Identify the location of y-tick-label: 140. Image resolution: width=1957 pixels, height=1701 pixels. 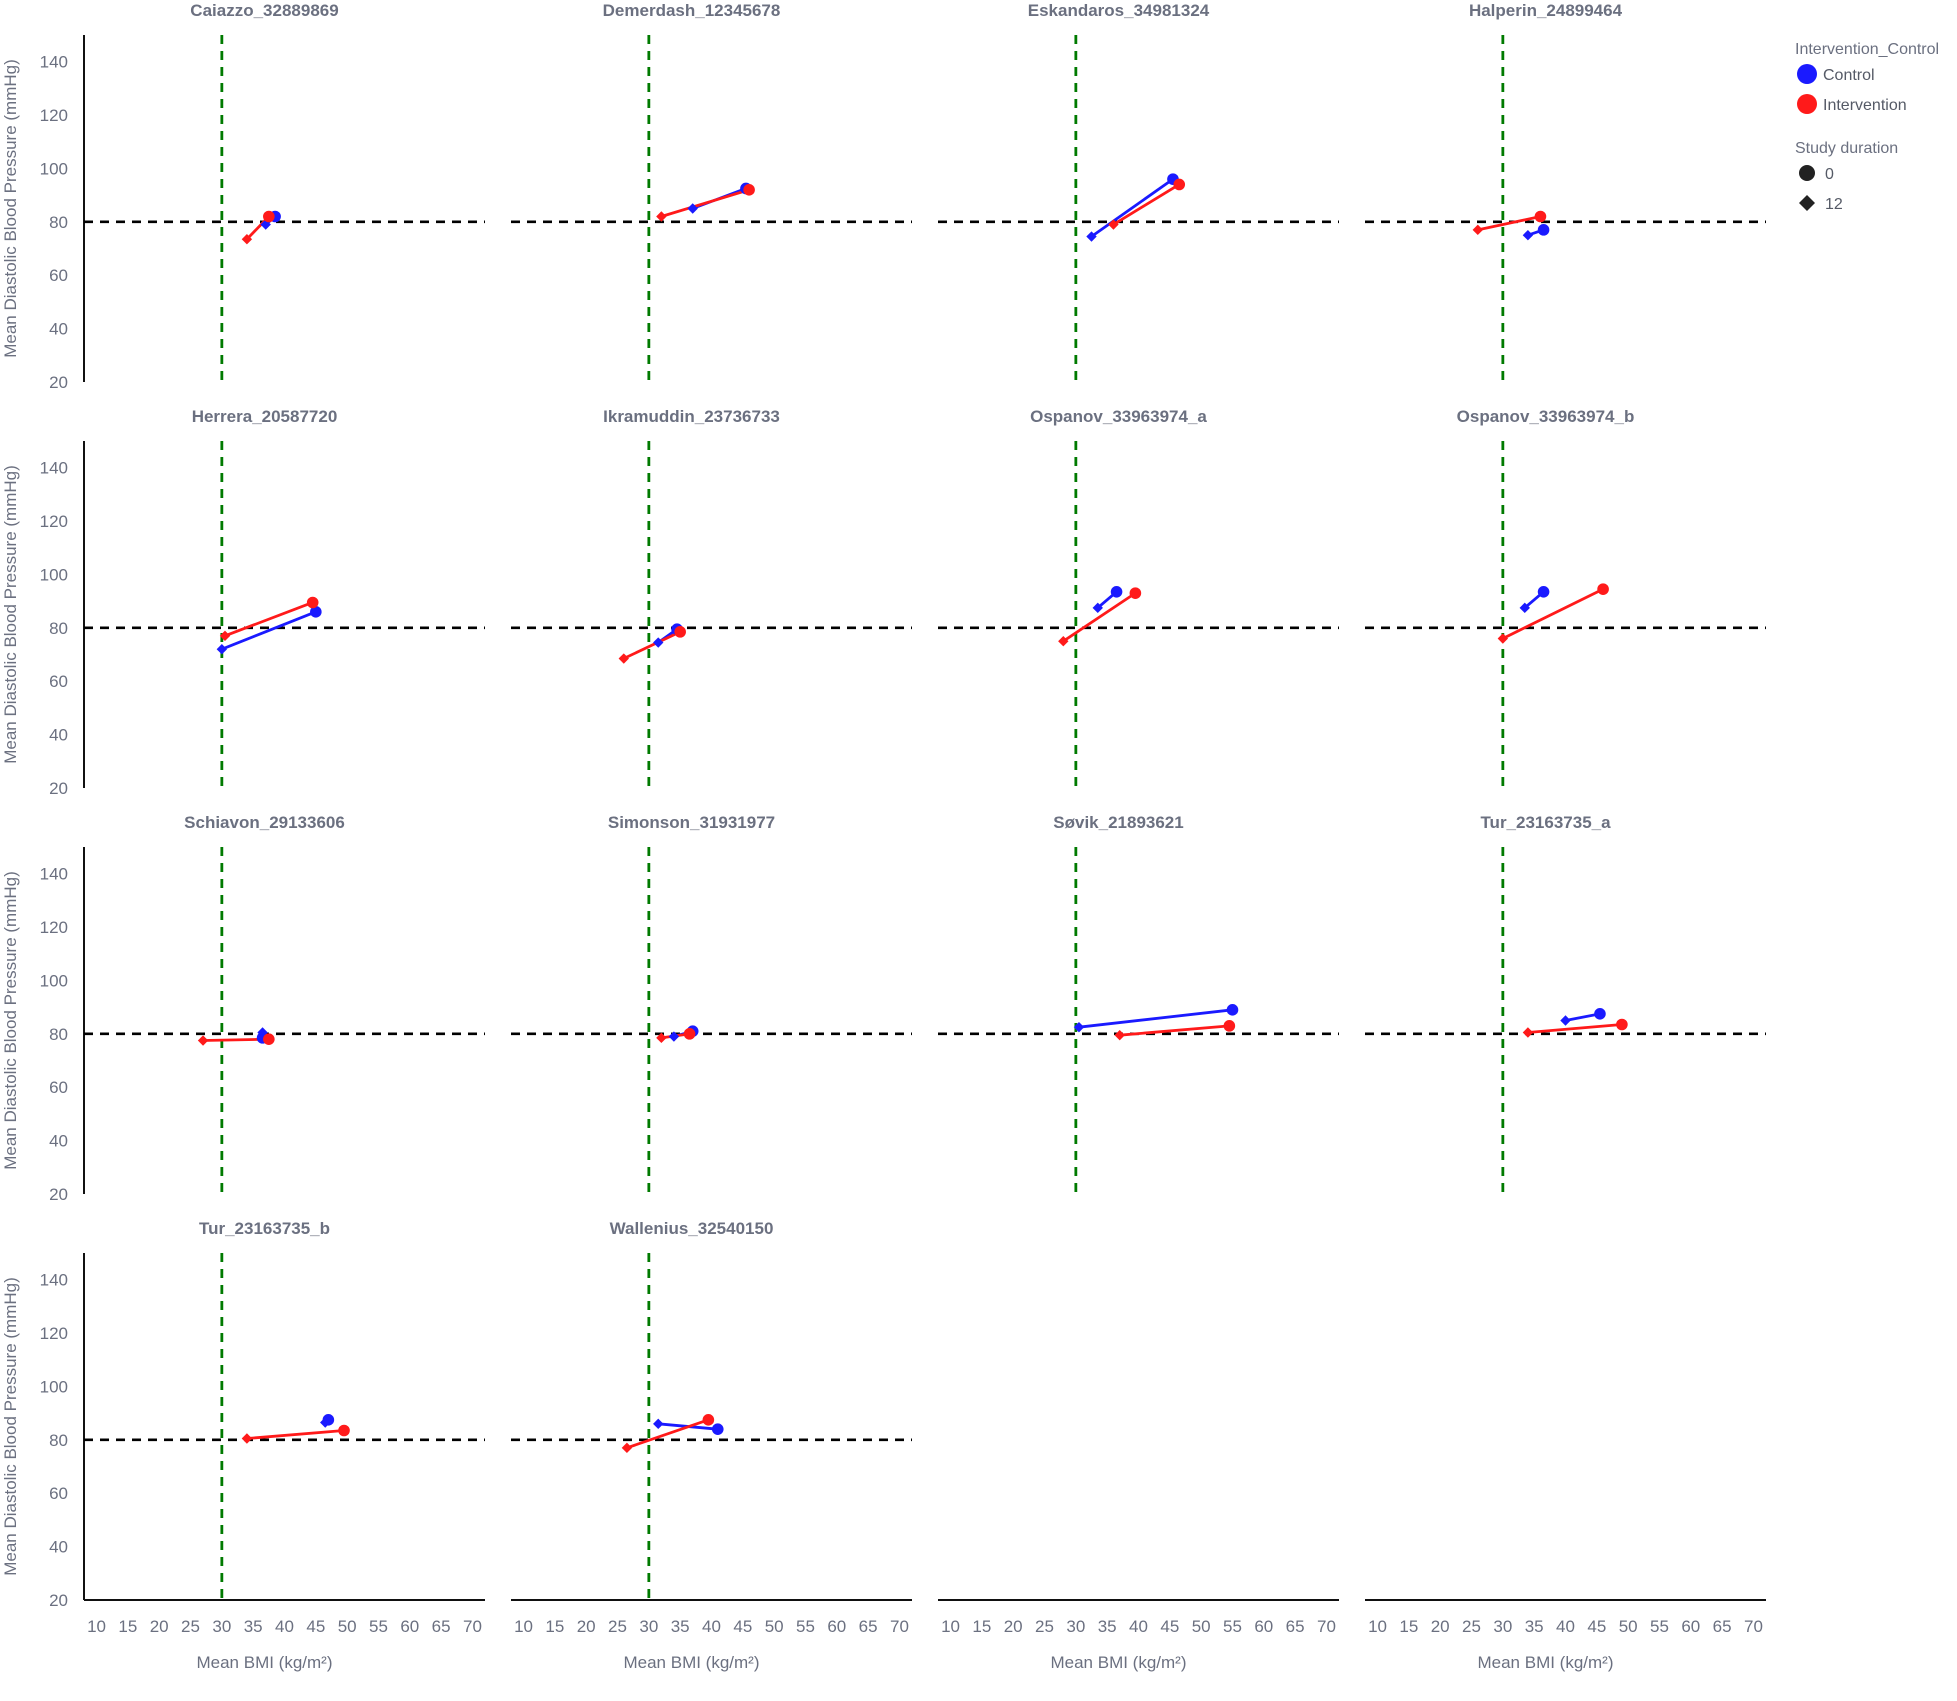
(54, 62).